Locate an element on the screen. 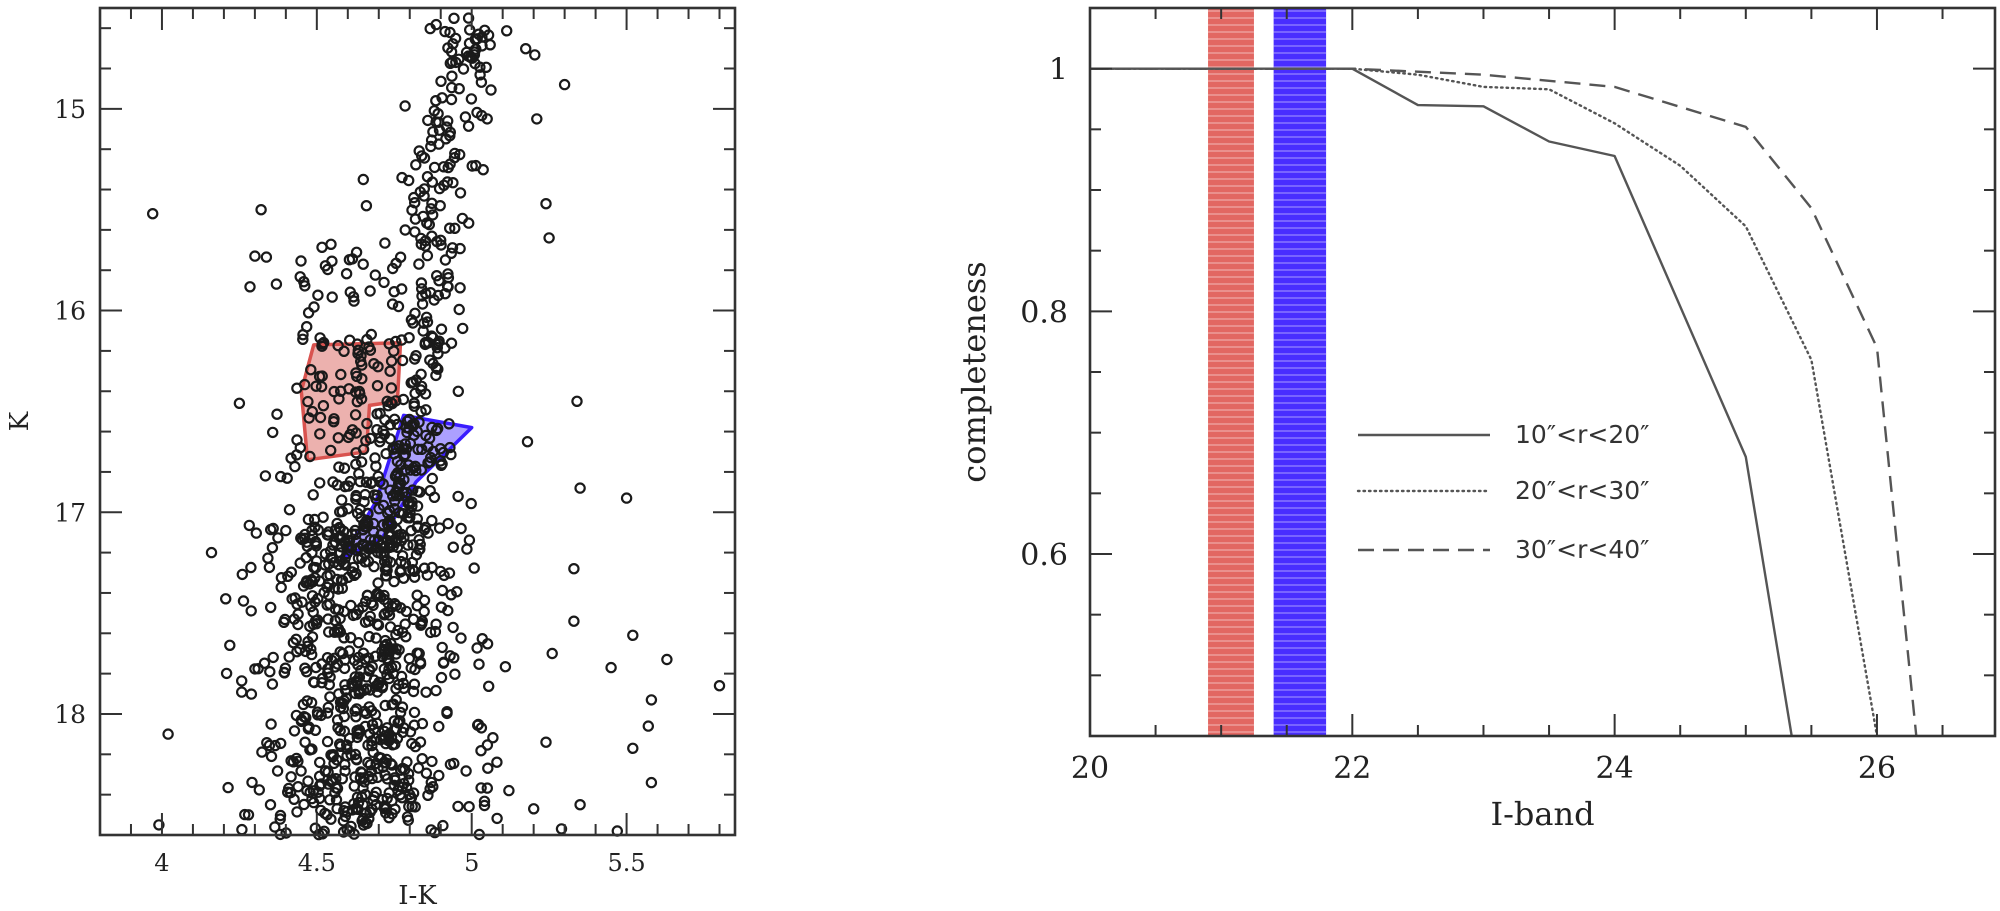 The image size is (2000, 911). legend-label: 10″<r<20″ is located at coordinates (1582, 434).